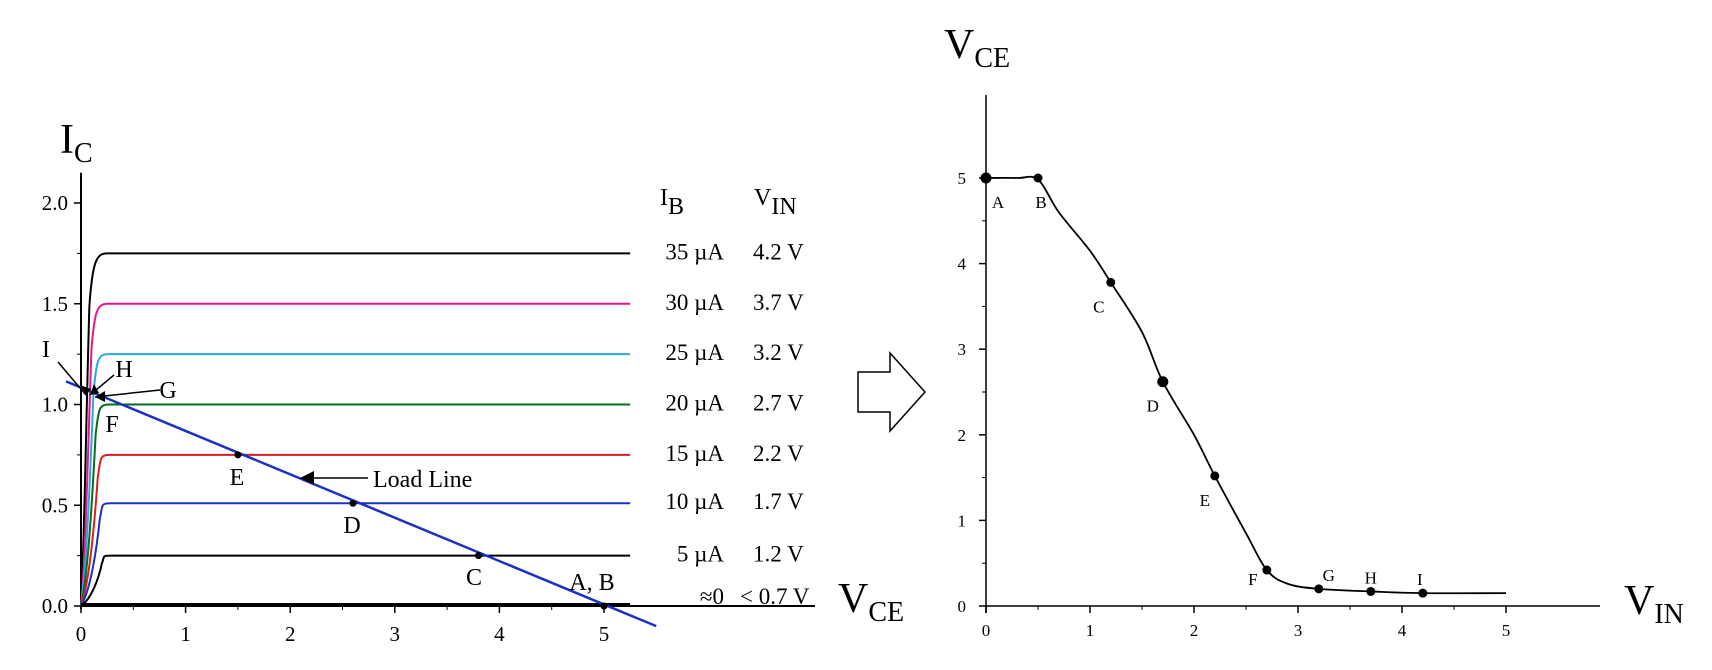 The image size is (1712, 670). I want to click on vtc-point-label: H, so click(1371, 577).